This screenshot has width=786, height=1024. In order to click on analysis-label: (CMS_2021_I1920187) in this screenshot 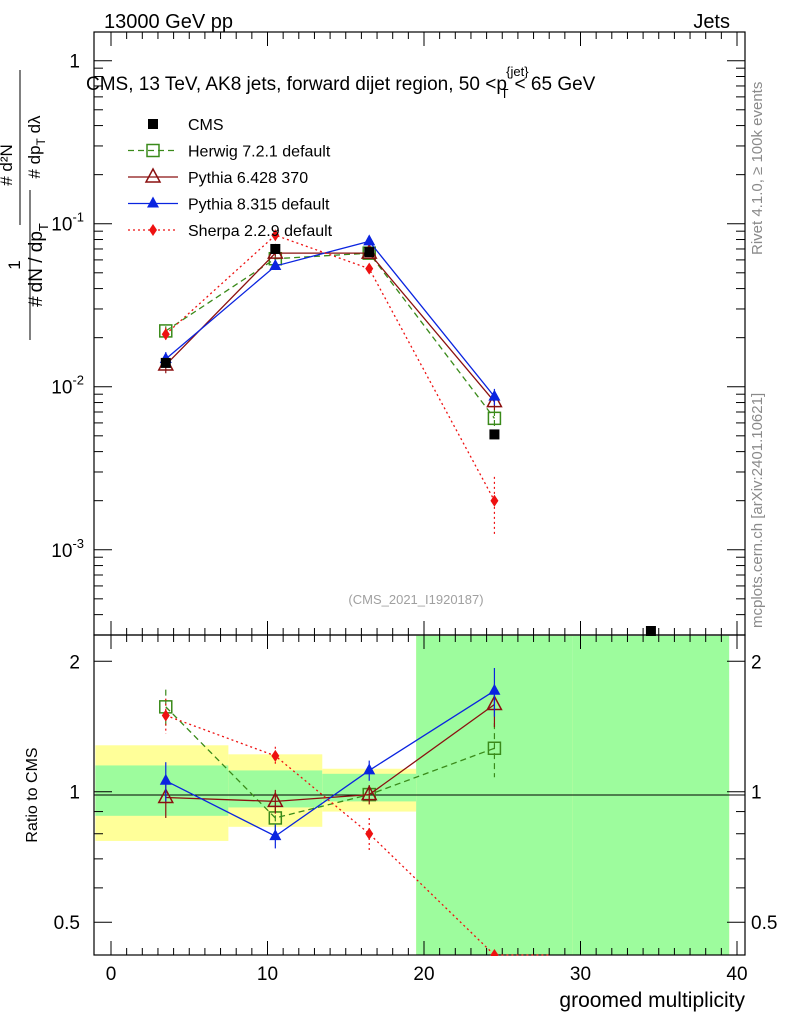, I will do `click(415, 599)`.